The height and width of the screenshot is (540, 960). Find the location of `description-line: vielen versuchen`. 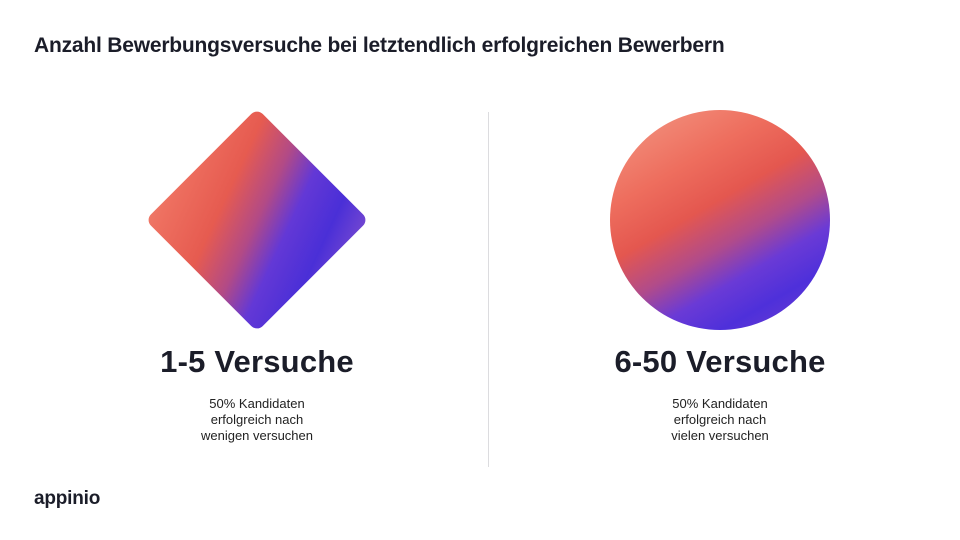

description-line: vielen versuchen is located at coordinates (720, 435).